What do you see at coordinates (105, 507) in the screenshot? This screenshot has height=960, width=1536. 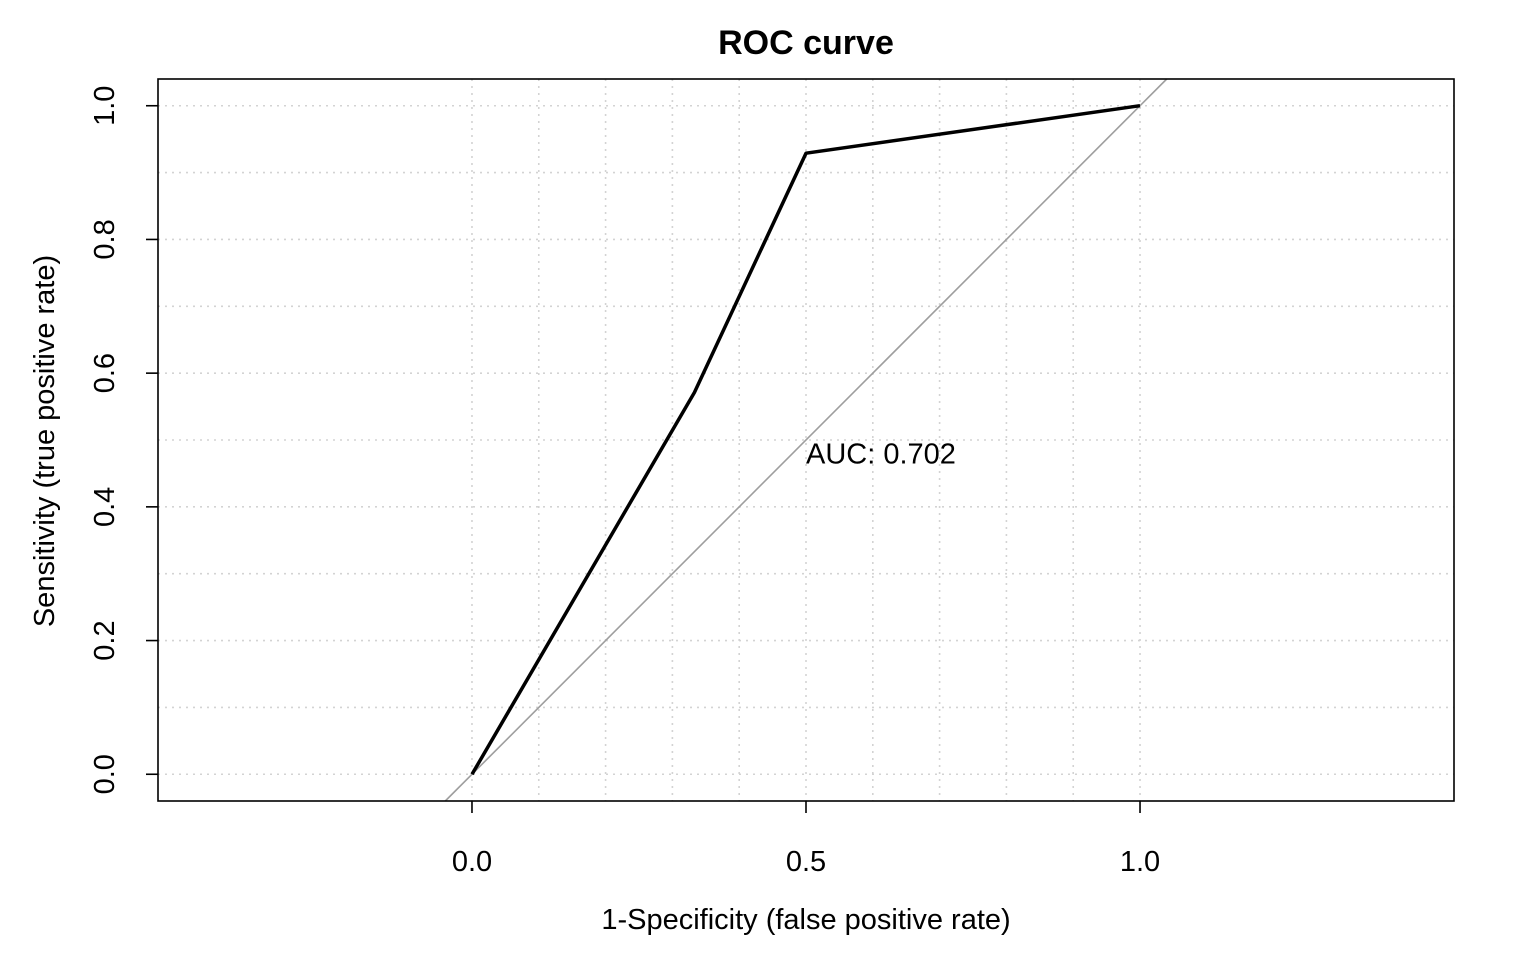 I see `y-tick-label: 0.4` at bounding box center [105, 507].